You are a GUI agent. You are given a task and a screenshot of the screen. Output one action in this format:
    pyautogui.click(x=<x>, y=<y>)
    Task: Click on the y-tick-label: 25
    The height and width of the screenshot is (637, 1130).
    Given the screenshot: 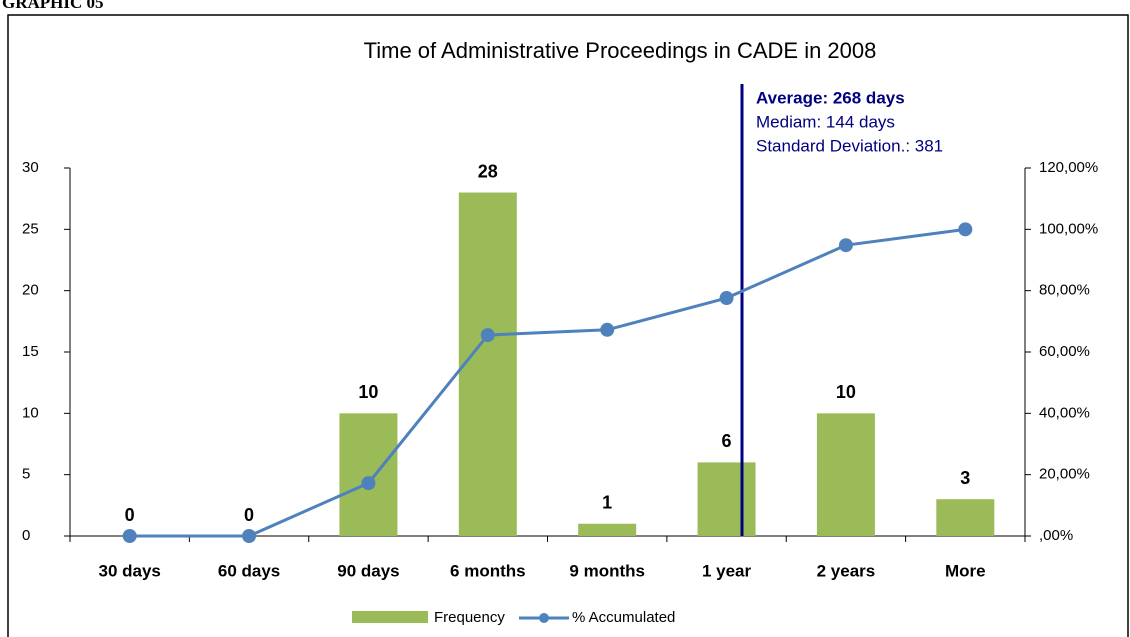 What is the action you would take?
    pyautogui.click(x=30, y=228)
    